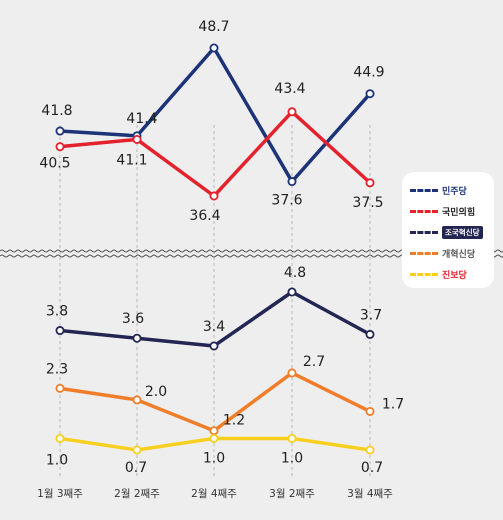  I want to click on data-label: 3.4, so click(214, 327).